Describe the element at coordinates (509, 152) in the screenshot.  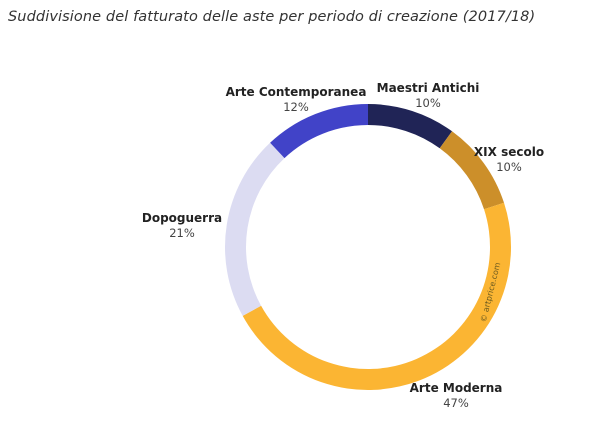
I see `slice-label: XIX secolo` at that location.